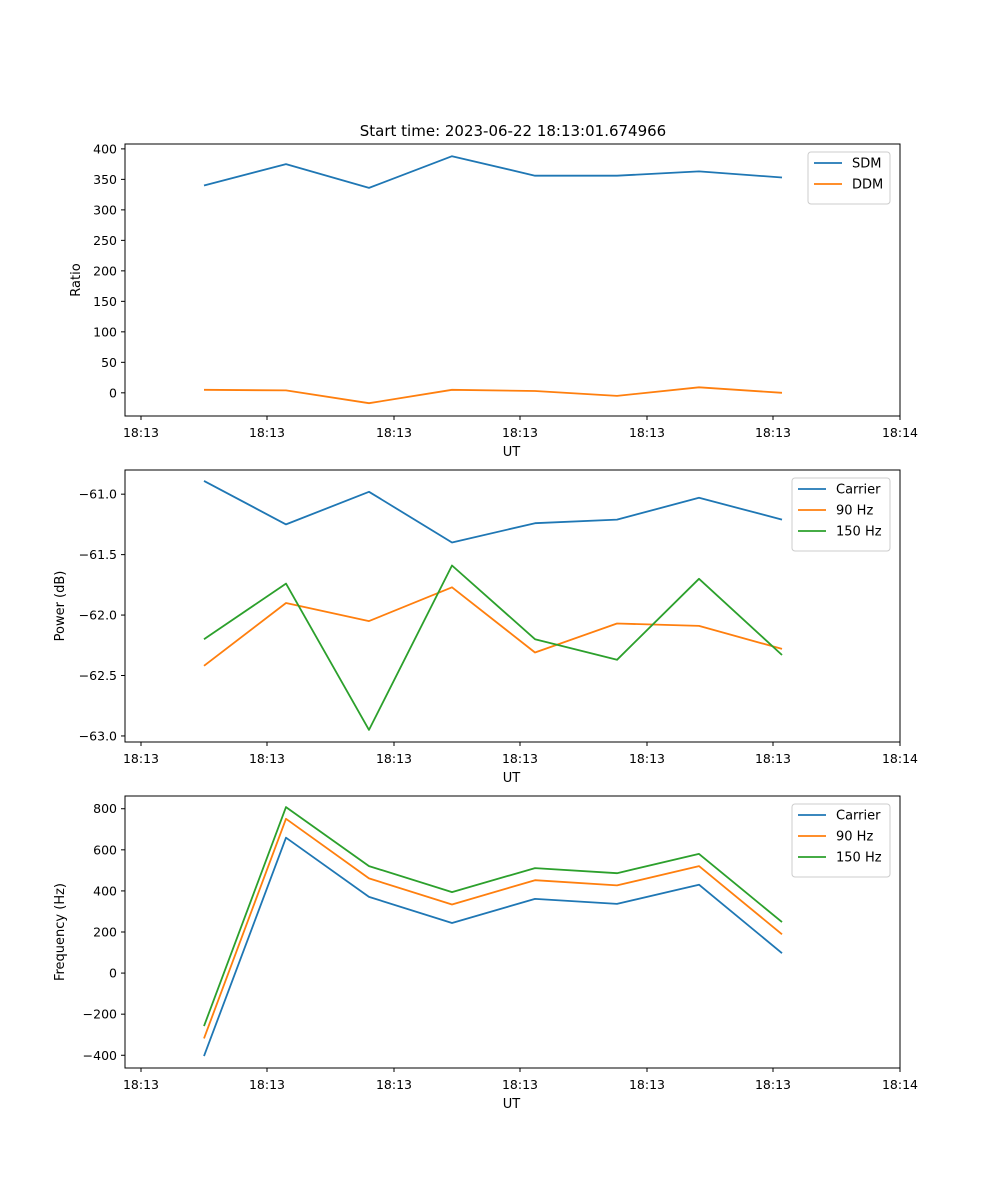  What do you see at coordinates (105, 240) in the screenshot?
I see `y-tick-label: 250` at bounding box center [105, 240].